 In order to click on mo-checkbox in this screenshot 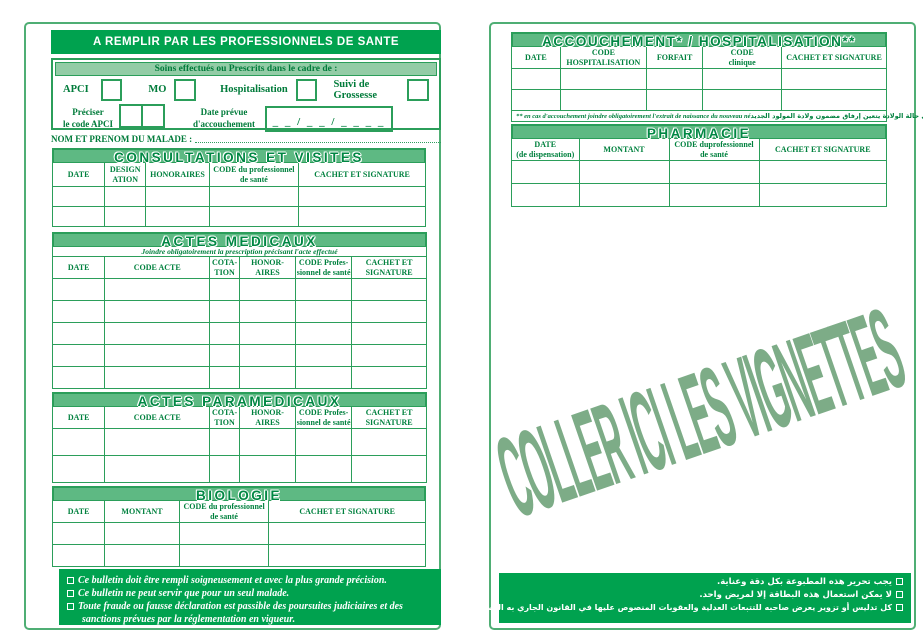, I will do `click(185, 89)`.